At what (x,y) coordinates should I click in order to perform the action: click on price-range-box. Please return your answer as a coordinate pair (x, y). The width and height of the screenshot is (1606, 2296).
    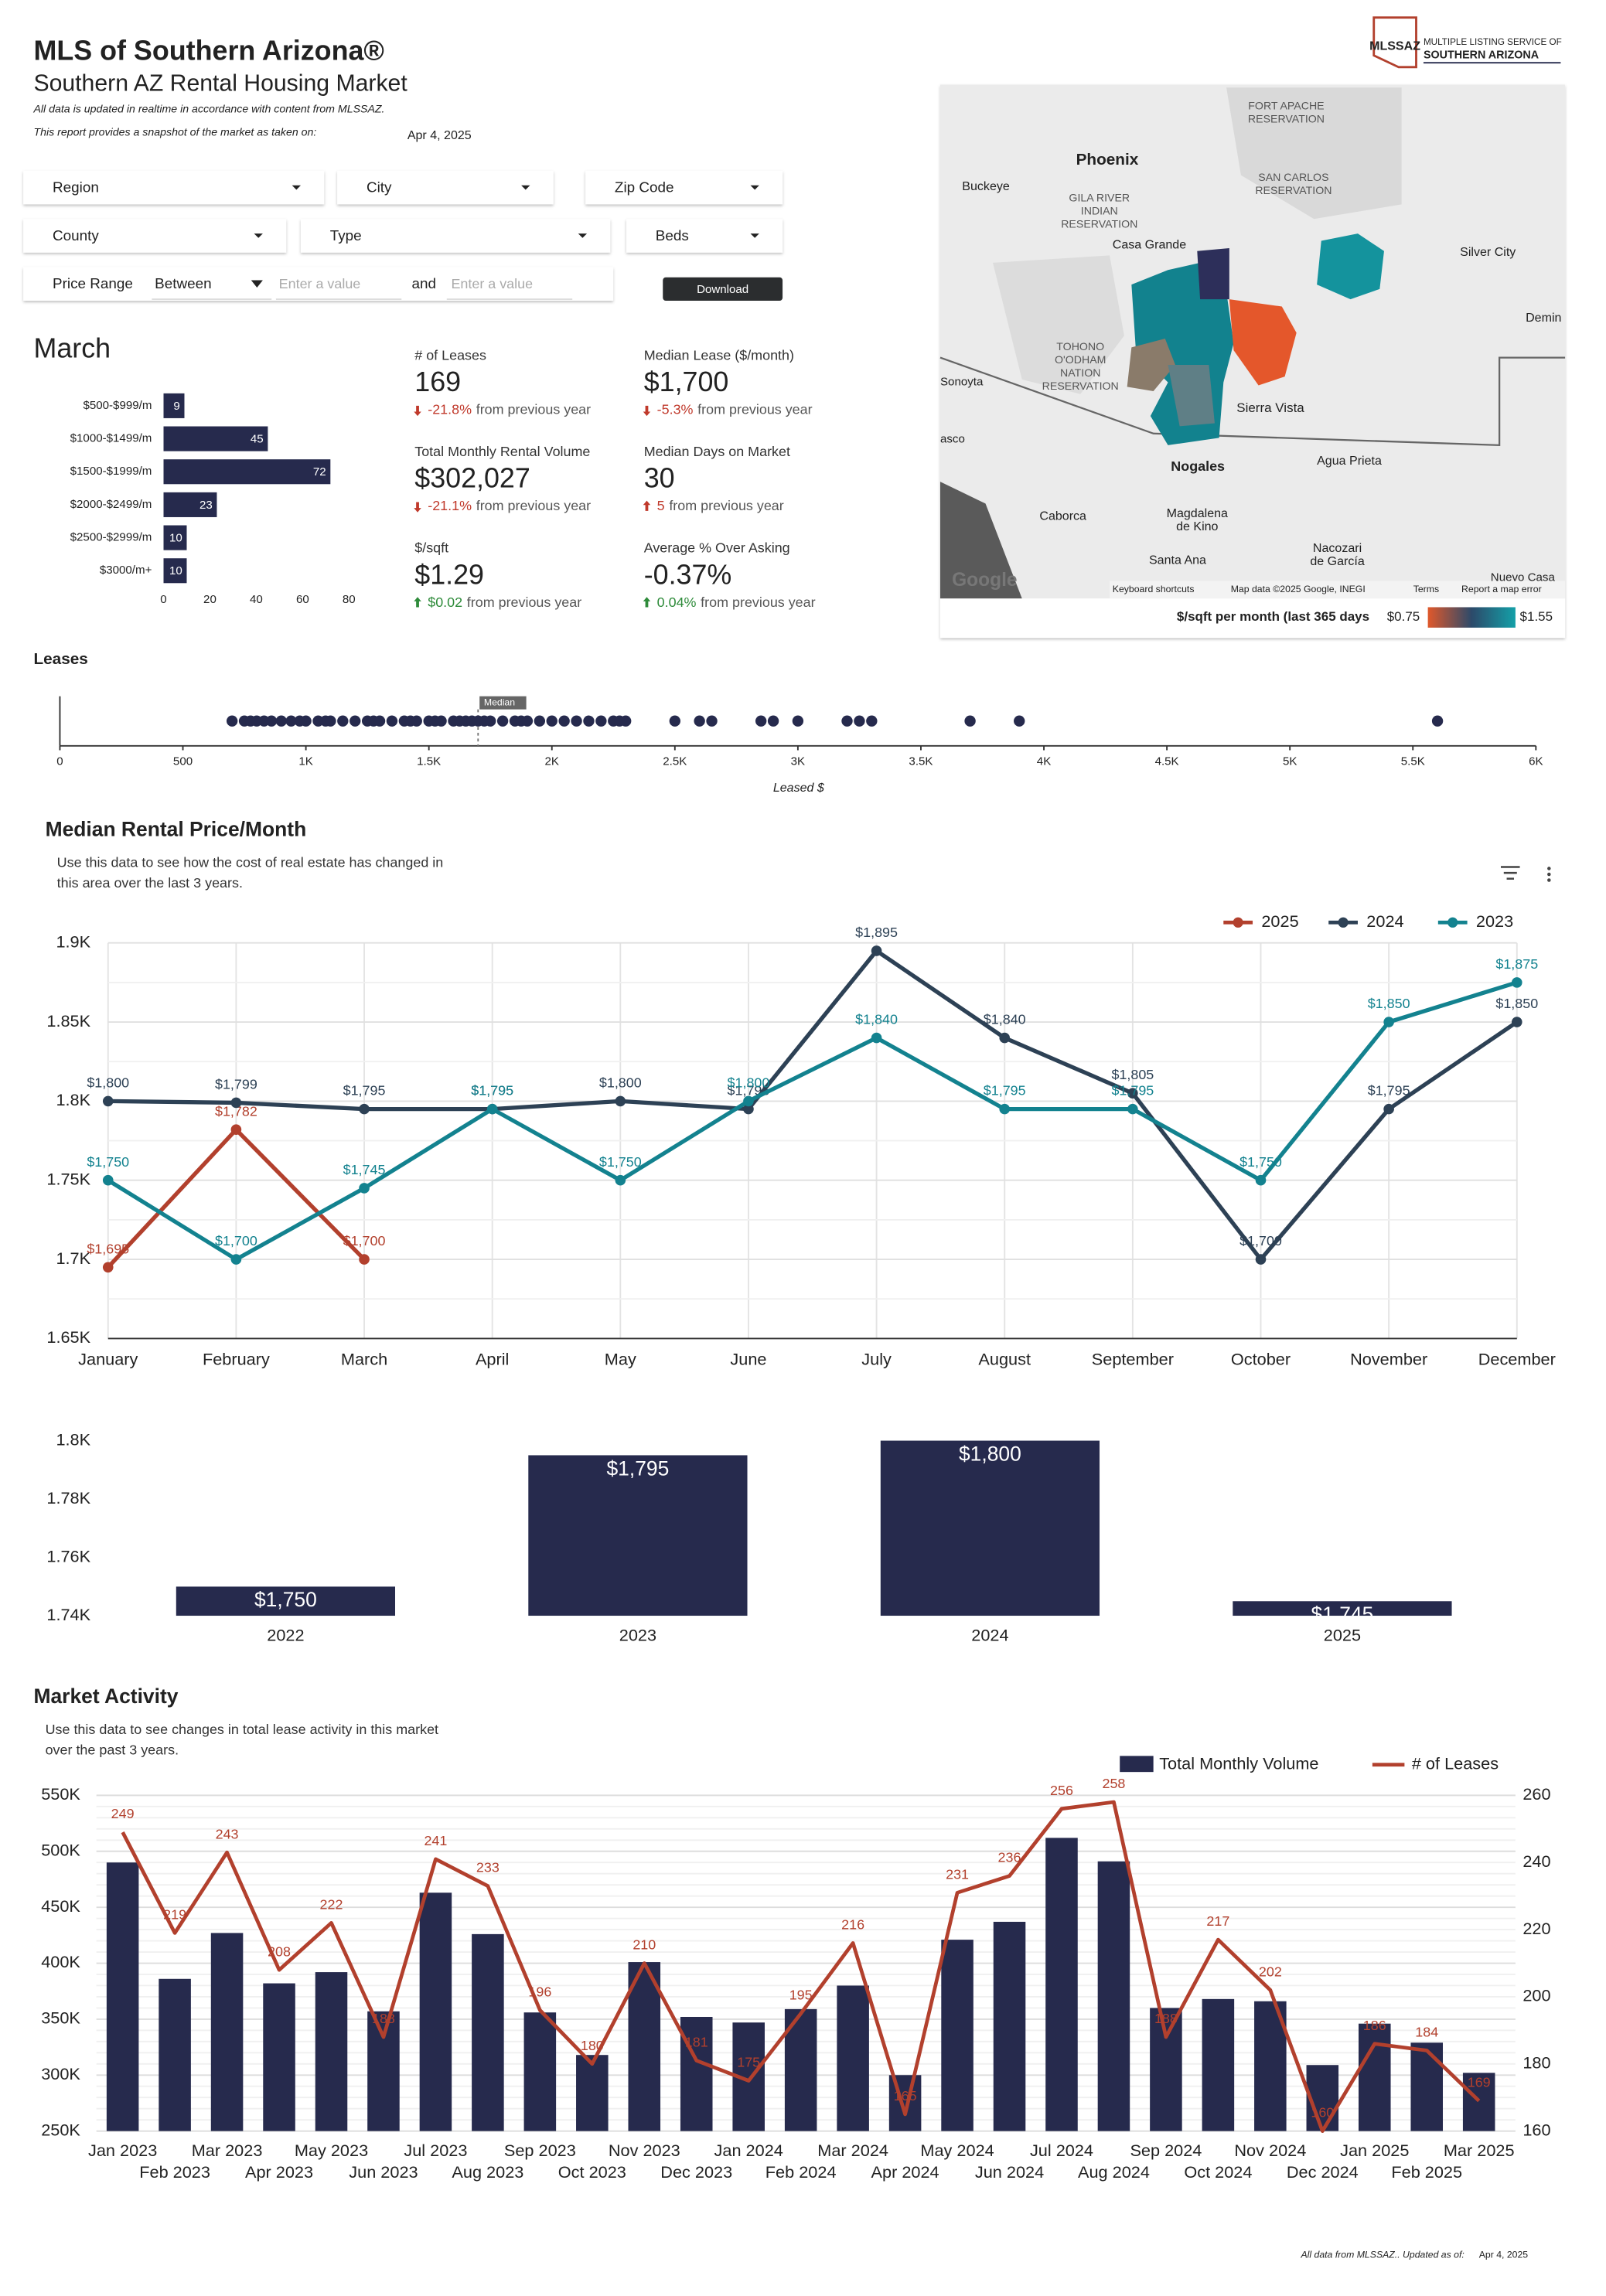
    Looking at the image, I should click on (318, 284).